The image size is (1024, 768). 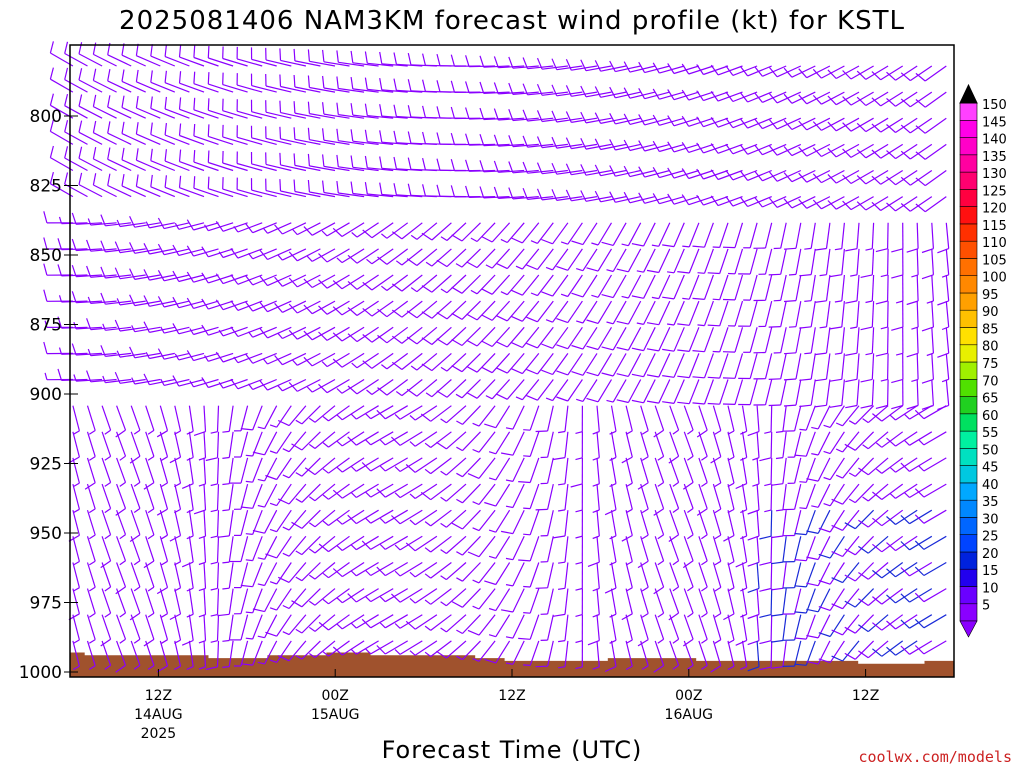 What do you see at coordinates (158, 715) in the screenshot?
I see `x-tick-date: 14AUG` at bounding box center [158, 715].